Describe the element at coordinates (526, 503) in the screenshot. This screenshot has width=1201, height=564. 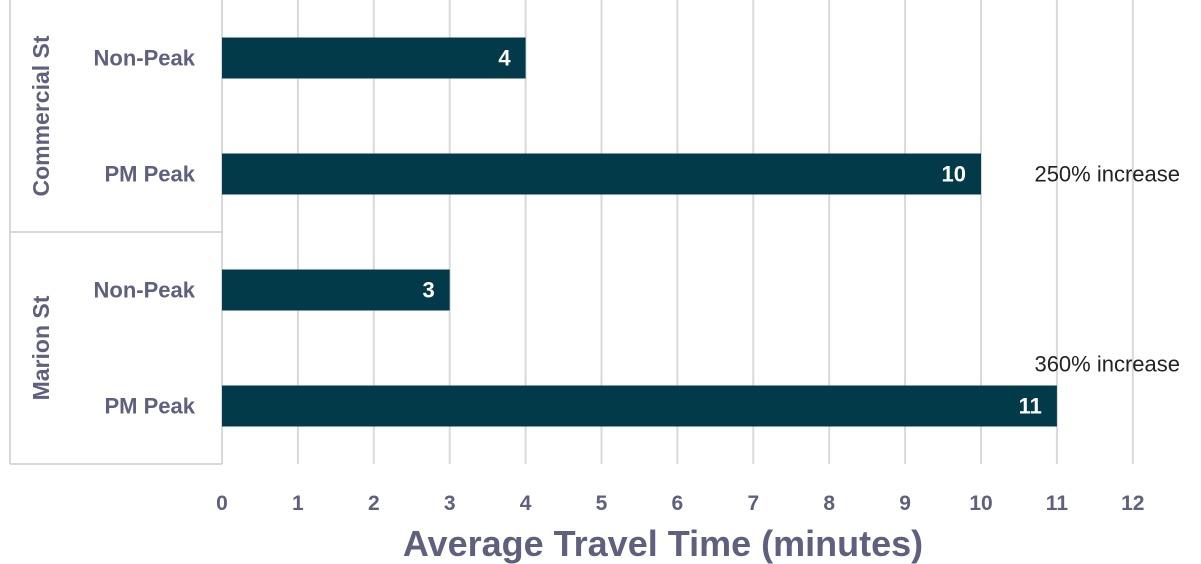
I see `x-tick-label: 4` at that location.